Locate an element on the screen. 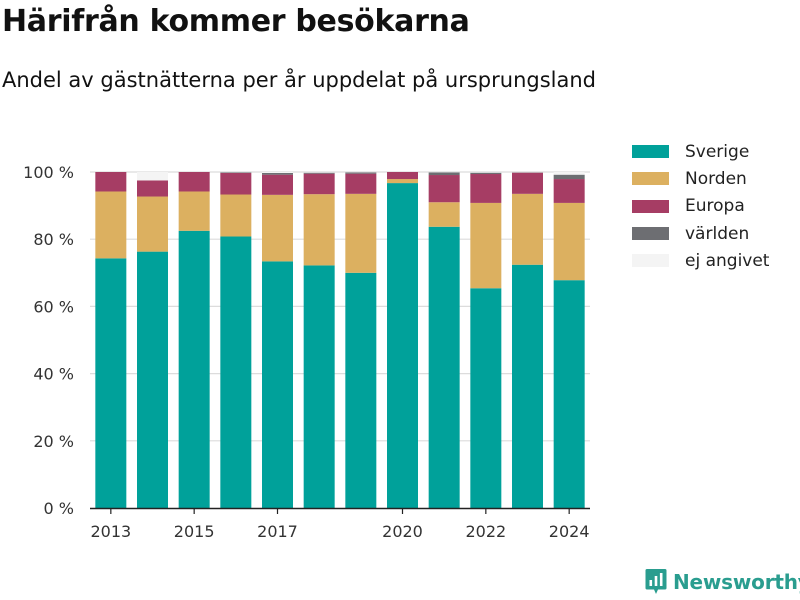 This screenshot has height=600, width=800. x-tick-label: 2013 is located at coordinates (110, 531).